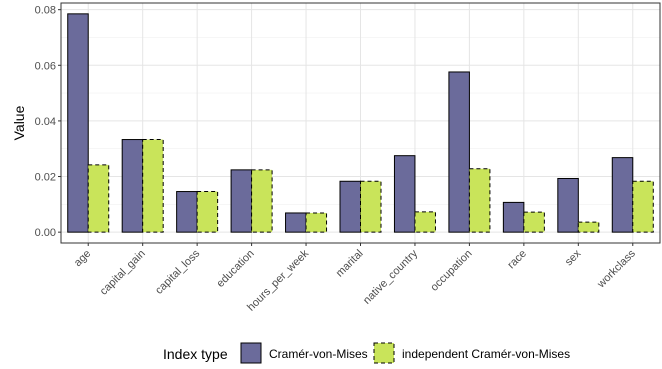 The image size is (662, 369). Describe the element at coordinates (251, 353) in the screenshot. I see `legend-key-cramer-von-mises` at that location.